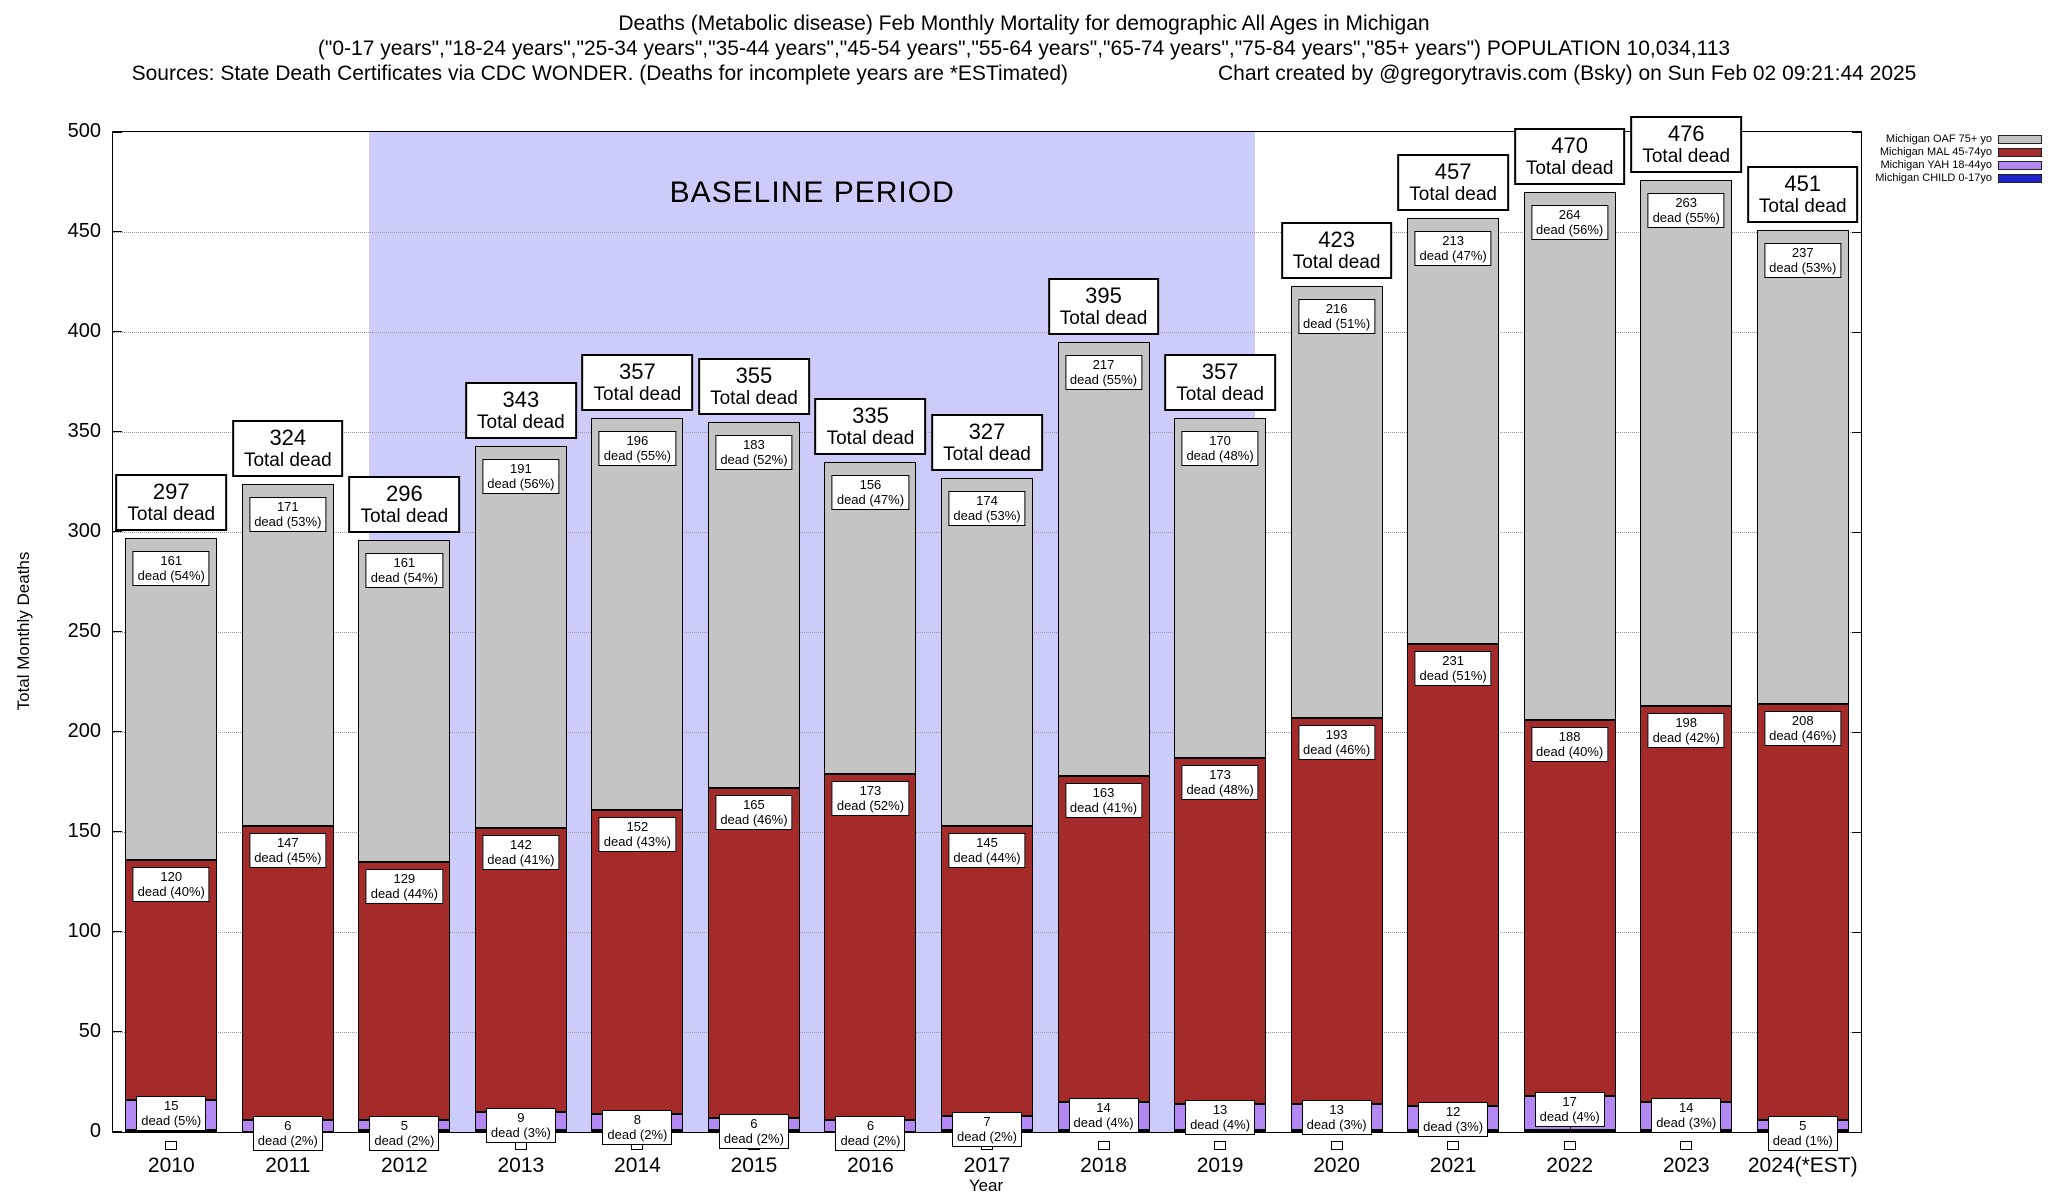  I want to click on segment-count: 213, so click(1453, 240).